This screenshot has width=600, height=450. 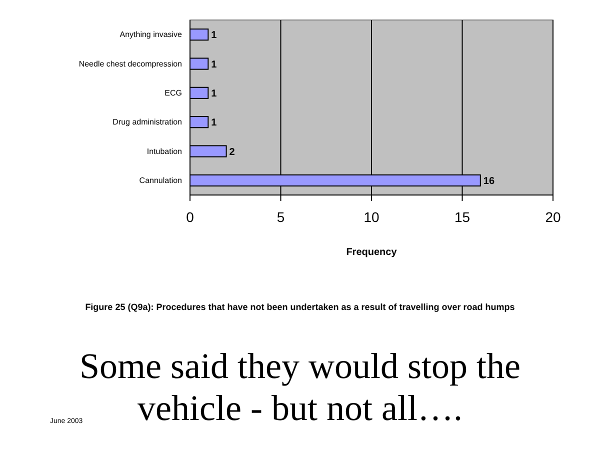 What do you see at coordinates (489, 181) in the screenshot?
I see `data-label: 16` at bounding box center [489, 181].